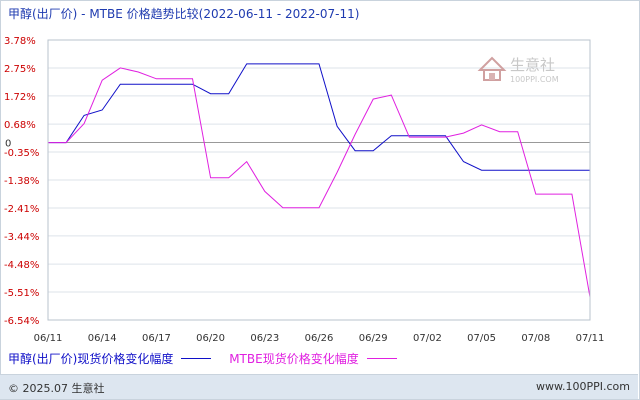 This screenshot has height=400, width=640. What do you see at coordinates (102, 338) in the screenshot?
I see `x-tick-label: 06/14` at bounding box center [102, 338].